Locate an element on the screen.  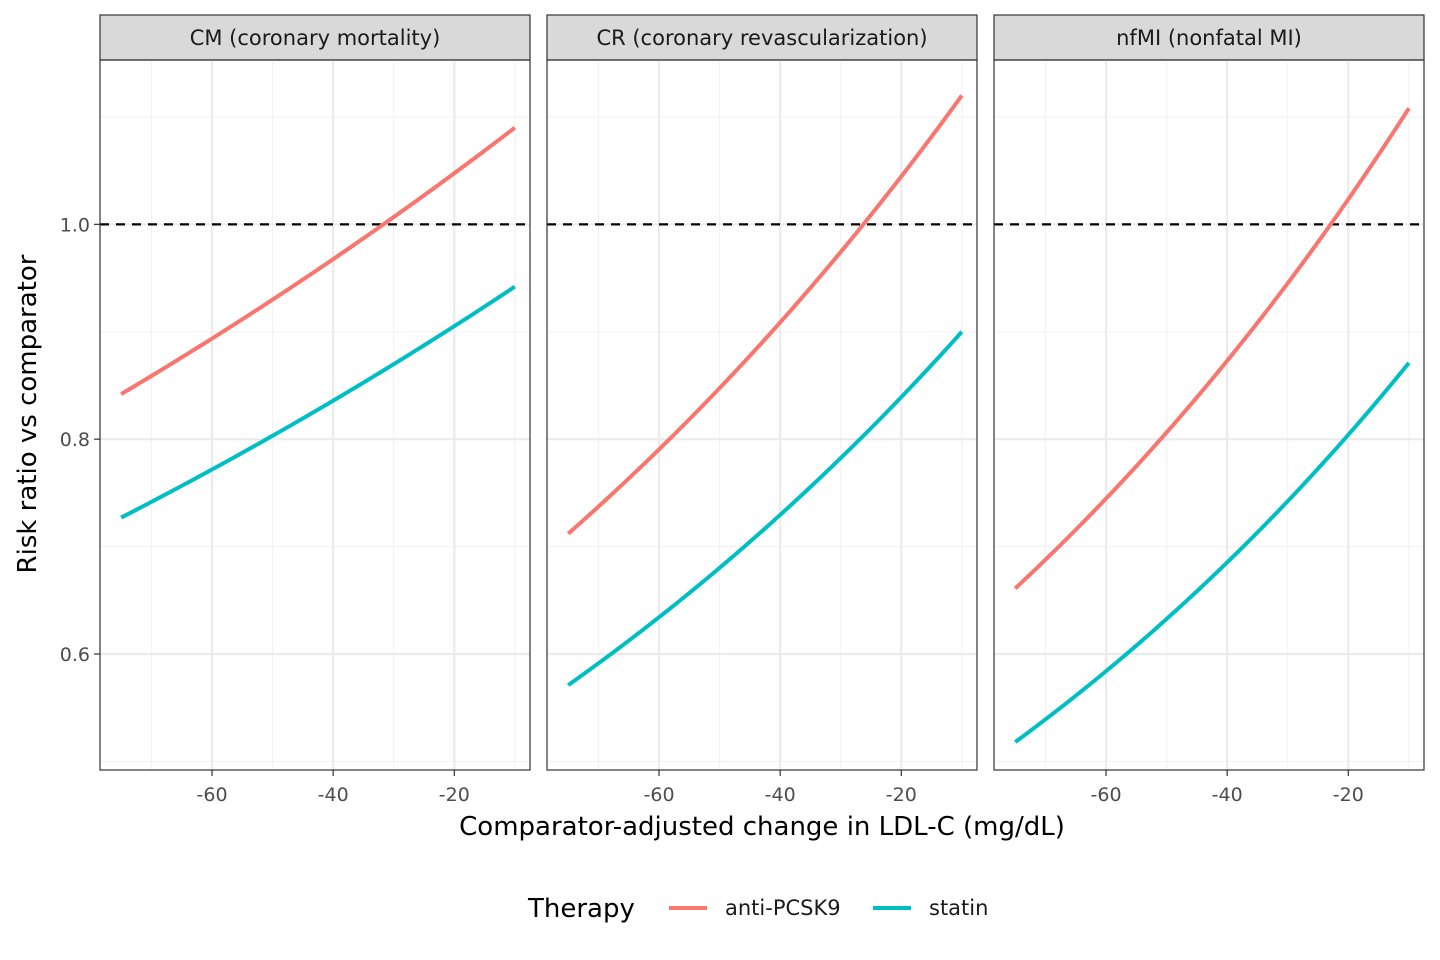
facet-strip-nfmi is located at coordinates (1209, 37).